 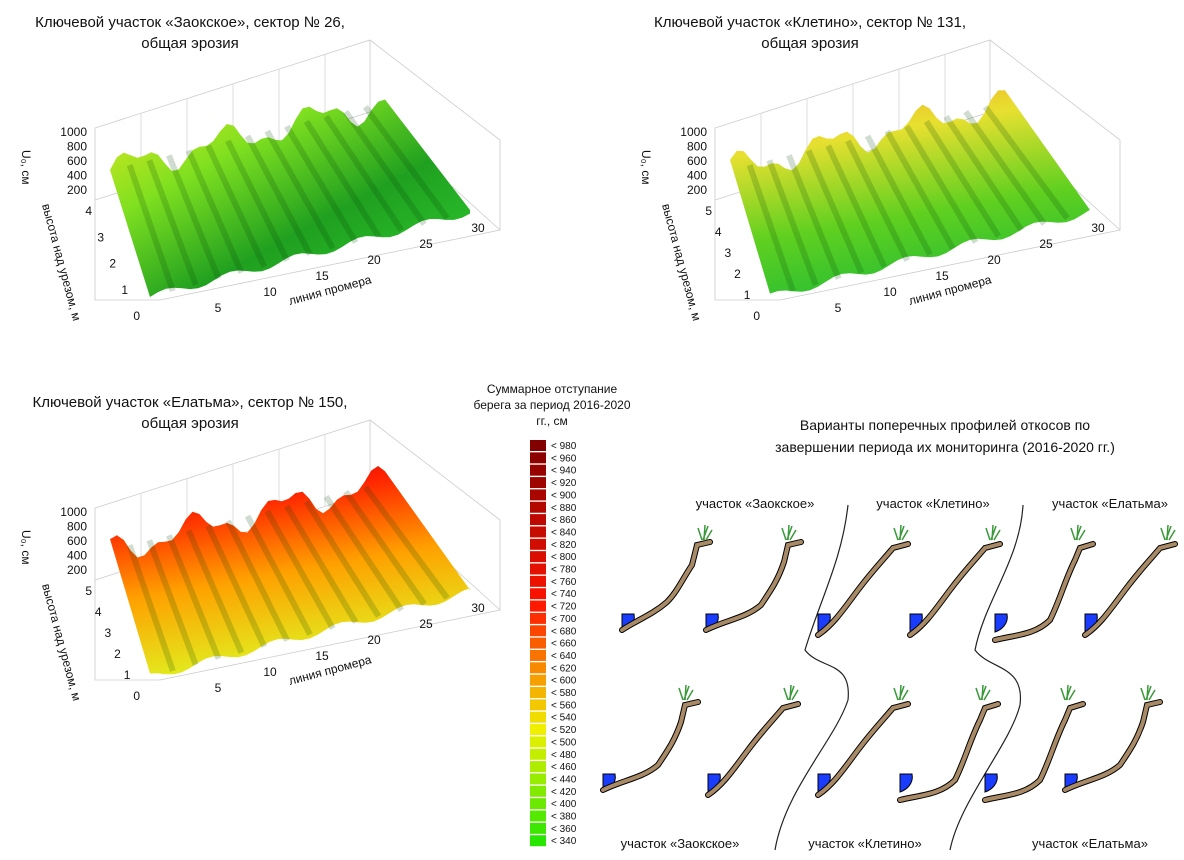 What do you see at coordinates (564, 607) in the screenshot?
I see `legend-label: < 720` at bounding box center [564, 607].